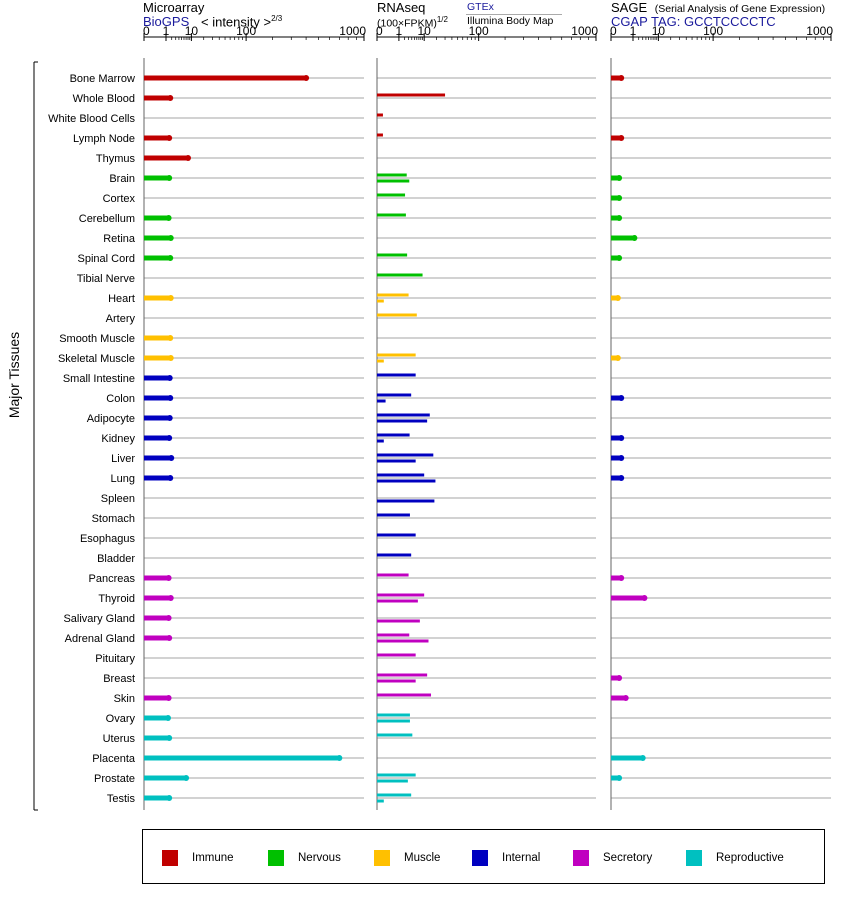 The height and width of the screenshot is (900, 842). What do you see at coordinates (304, 858) in the screenshot?
I see `legend-item-nervous: Nervous` at bounding box center [304, 858].